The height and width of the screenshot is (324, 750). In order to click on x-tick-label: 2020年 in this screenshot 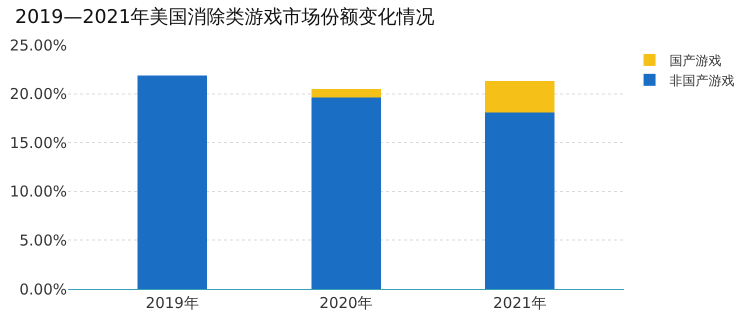, I will do `click(346, 303)`.